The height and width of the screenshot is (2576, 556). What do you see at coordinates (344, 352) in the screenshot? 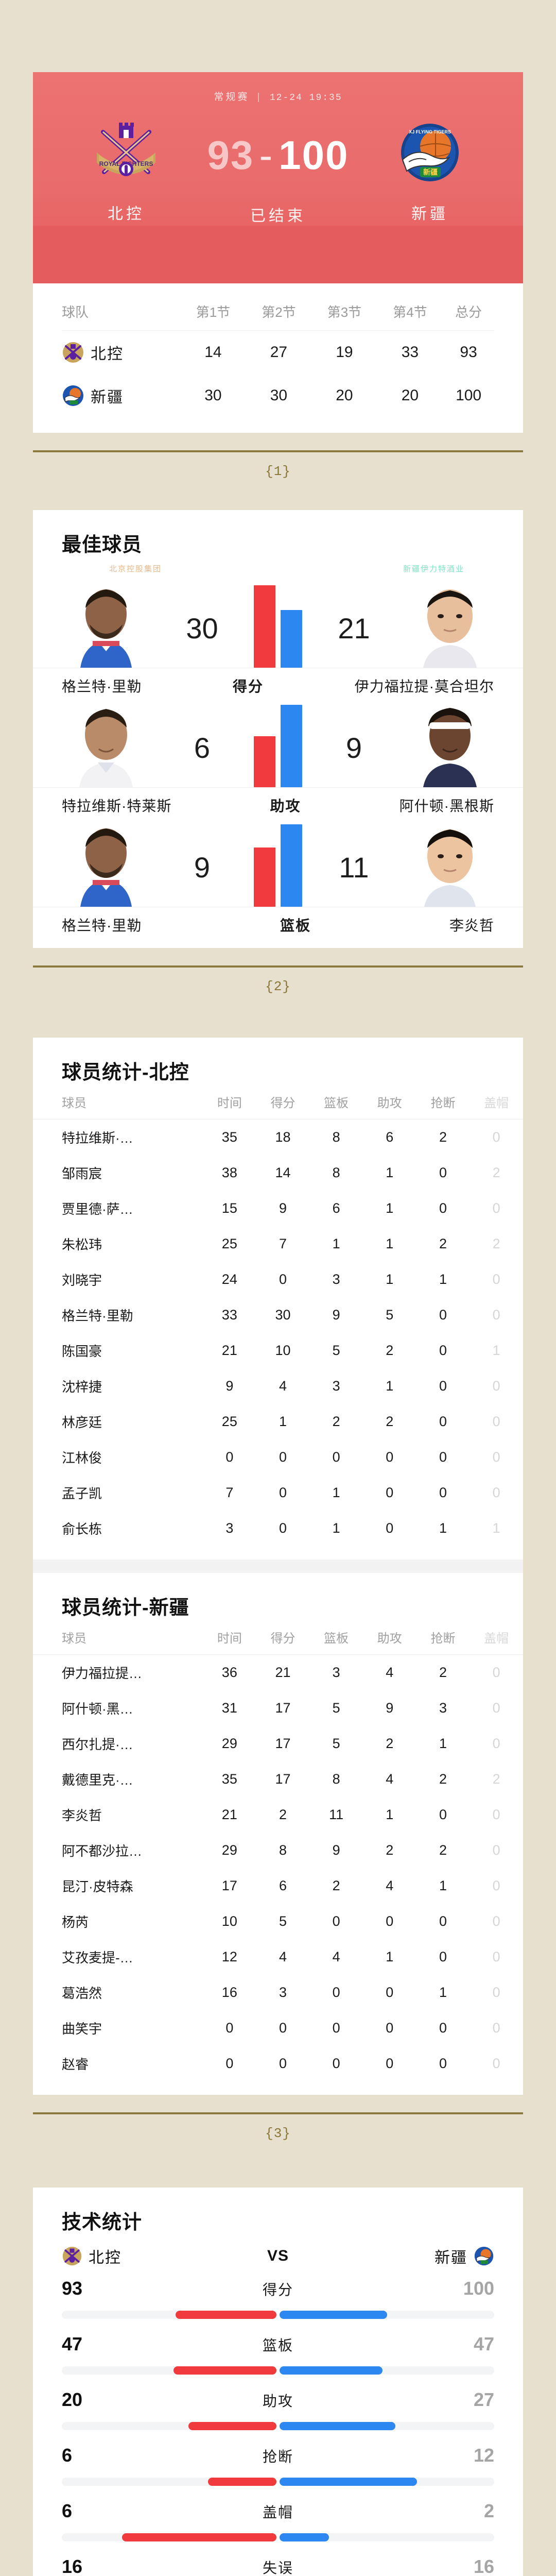
I see `qt-cell-q3: 19` at bounding box center [344, 352].